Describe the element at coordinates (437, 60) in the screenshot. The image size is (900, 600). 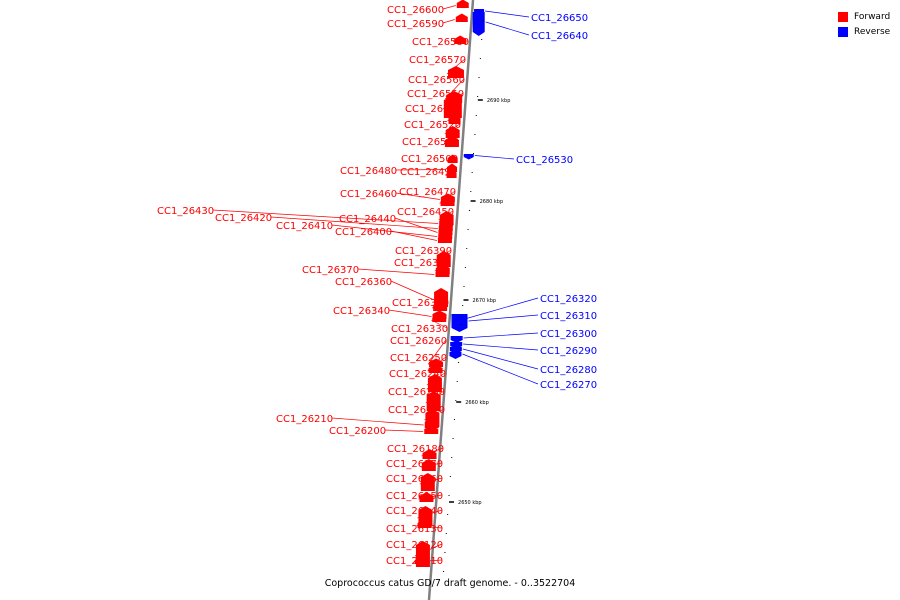
I see `gene-label-cc1-26570: CC1_26570` at that location.